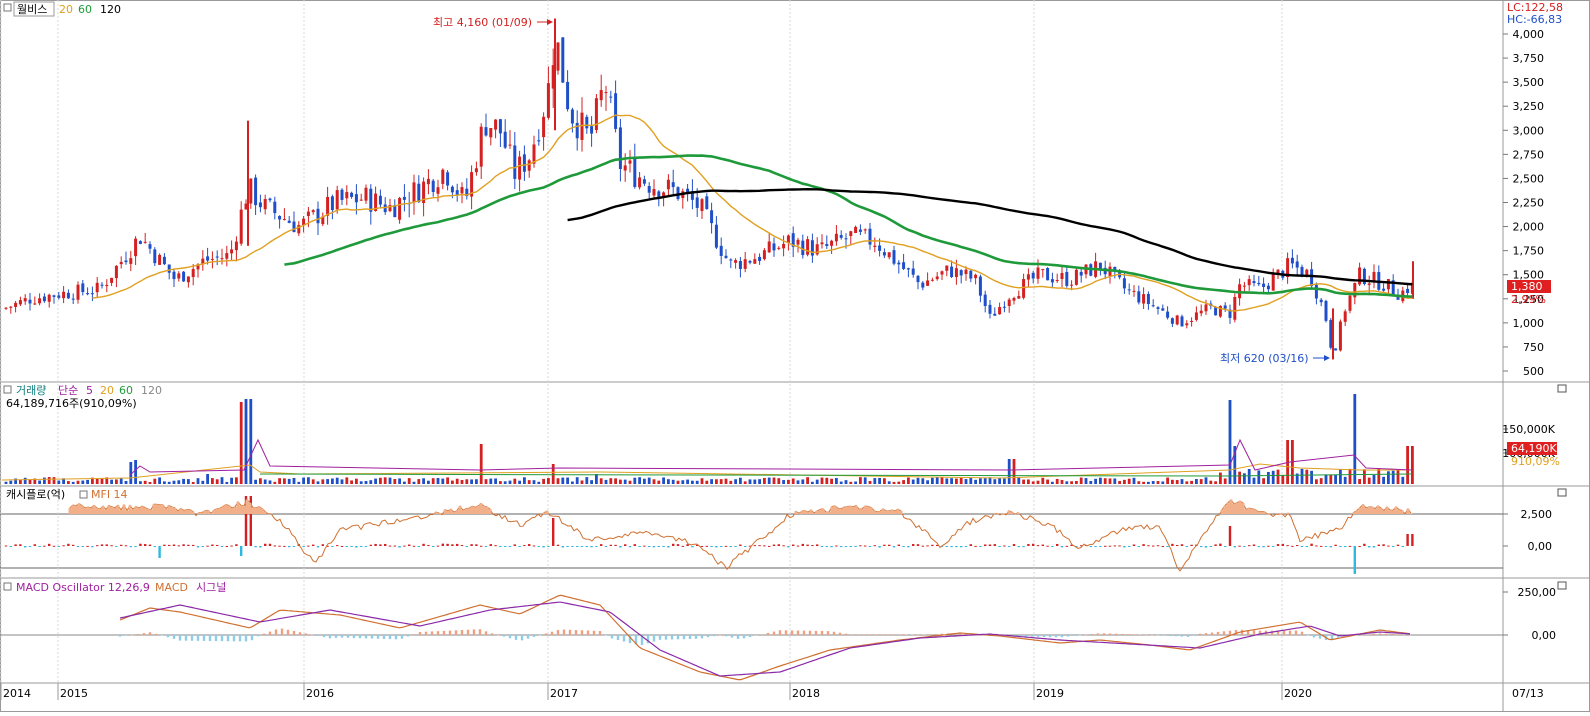  Describe the element at coordinates (320, 693) in the screenshot. I see `x-tick-label: 2016` at that location.